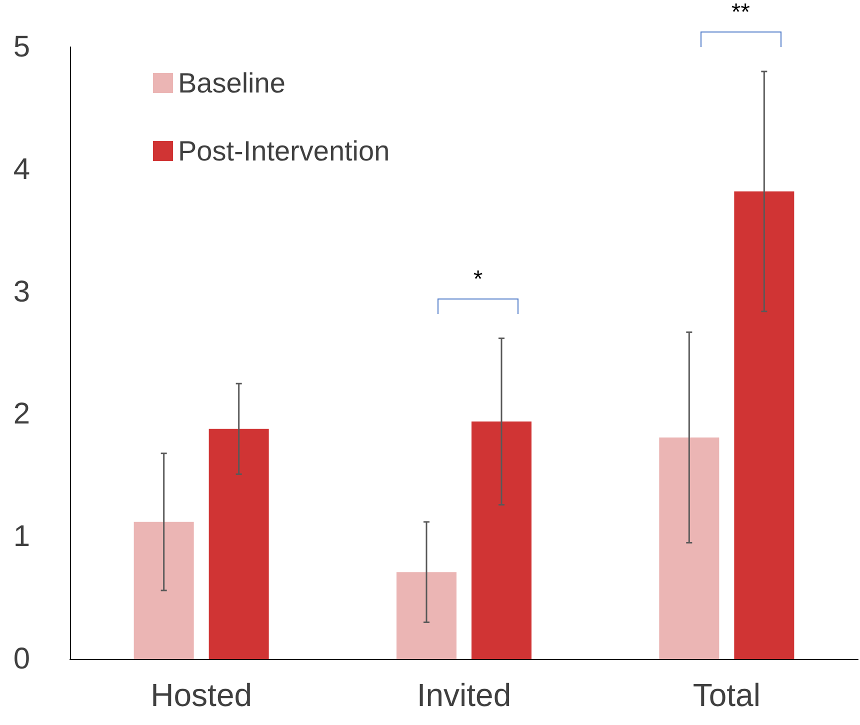  Describe the element at coordinates (21, 291) in the screenshot. I see `y-tick-label: 3` at that location.